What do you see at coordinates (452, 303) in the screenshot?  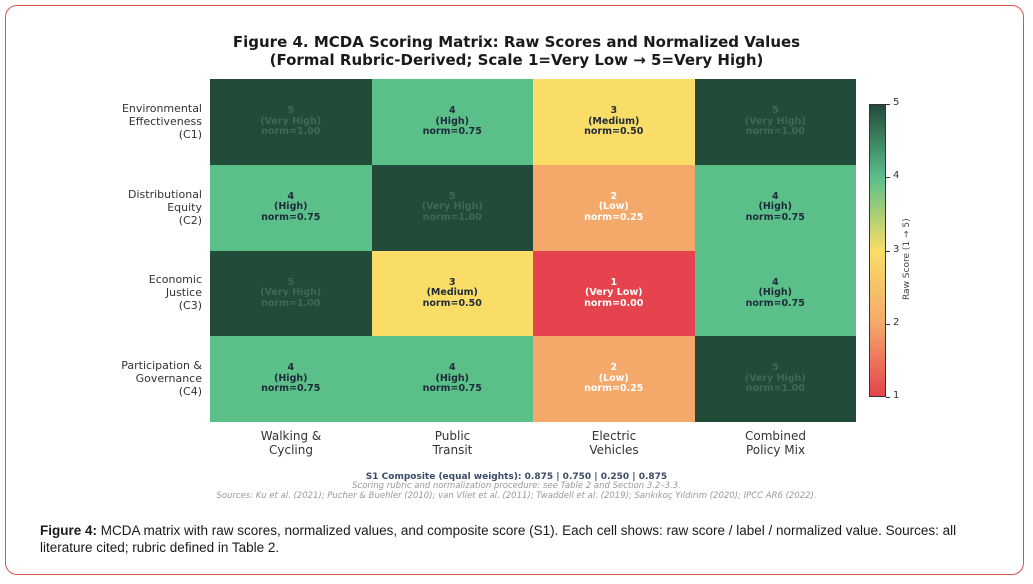 I see `cell-norm: norm=0.50` at bounding box center [452, 303].